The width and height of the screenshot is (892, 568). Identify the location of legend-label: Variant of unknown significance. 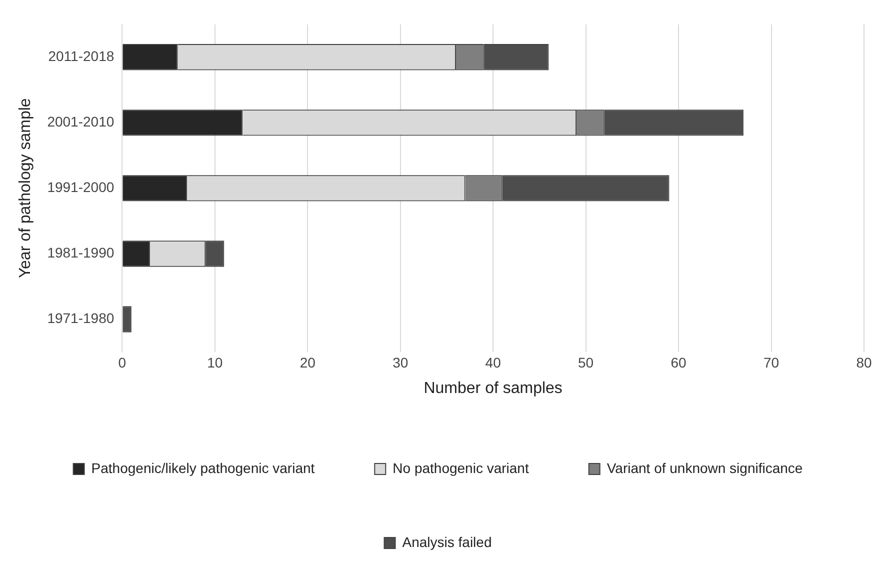
(704, 468).